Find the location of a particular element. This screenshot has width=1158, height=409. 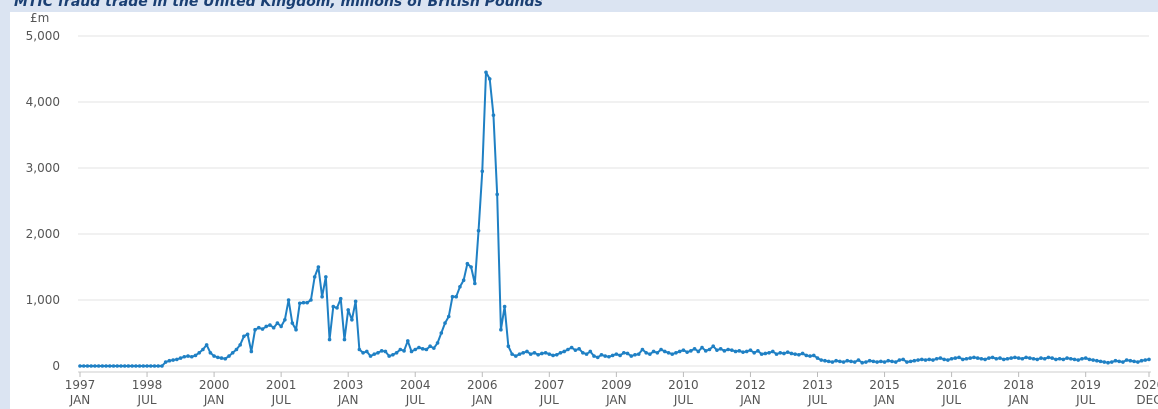

y-tick-label: 2,000 is located at coordinates (43, 234).